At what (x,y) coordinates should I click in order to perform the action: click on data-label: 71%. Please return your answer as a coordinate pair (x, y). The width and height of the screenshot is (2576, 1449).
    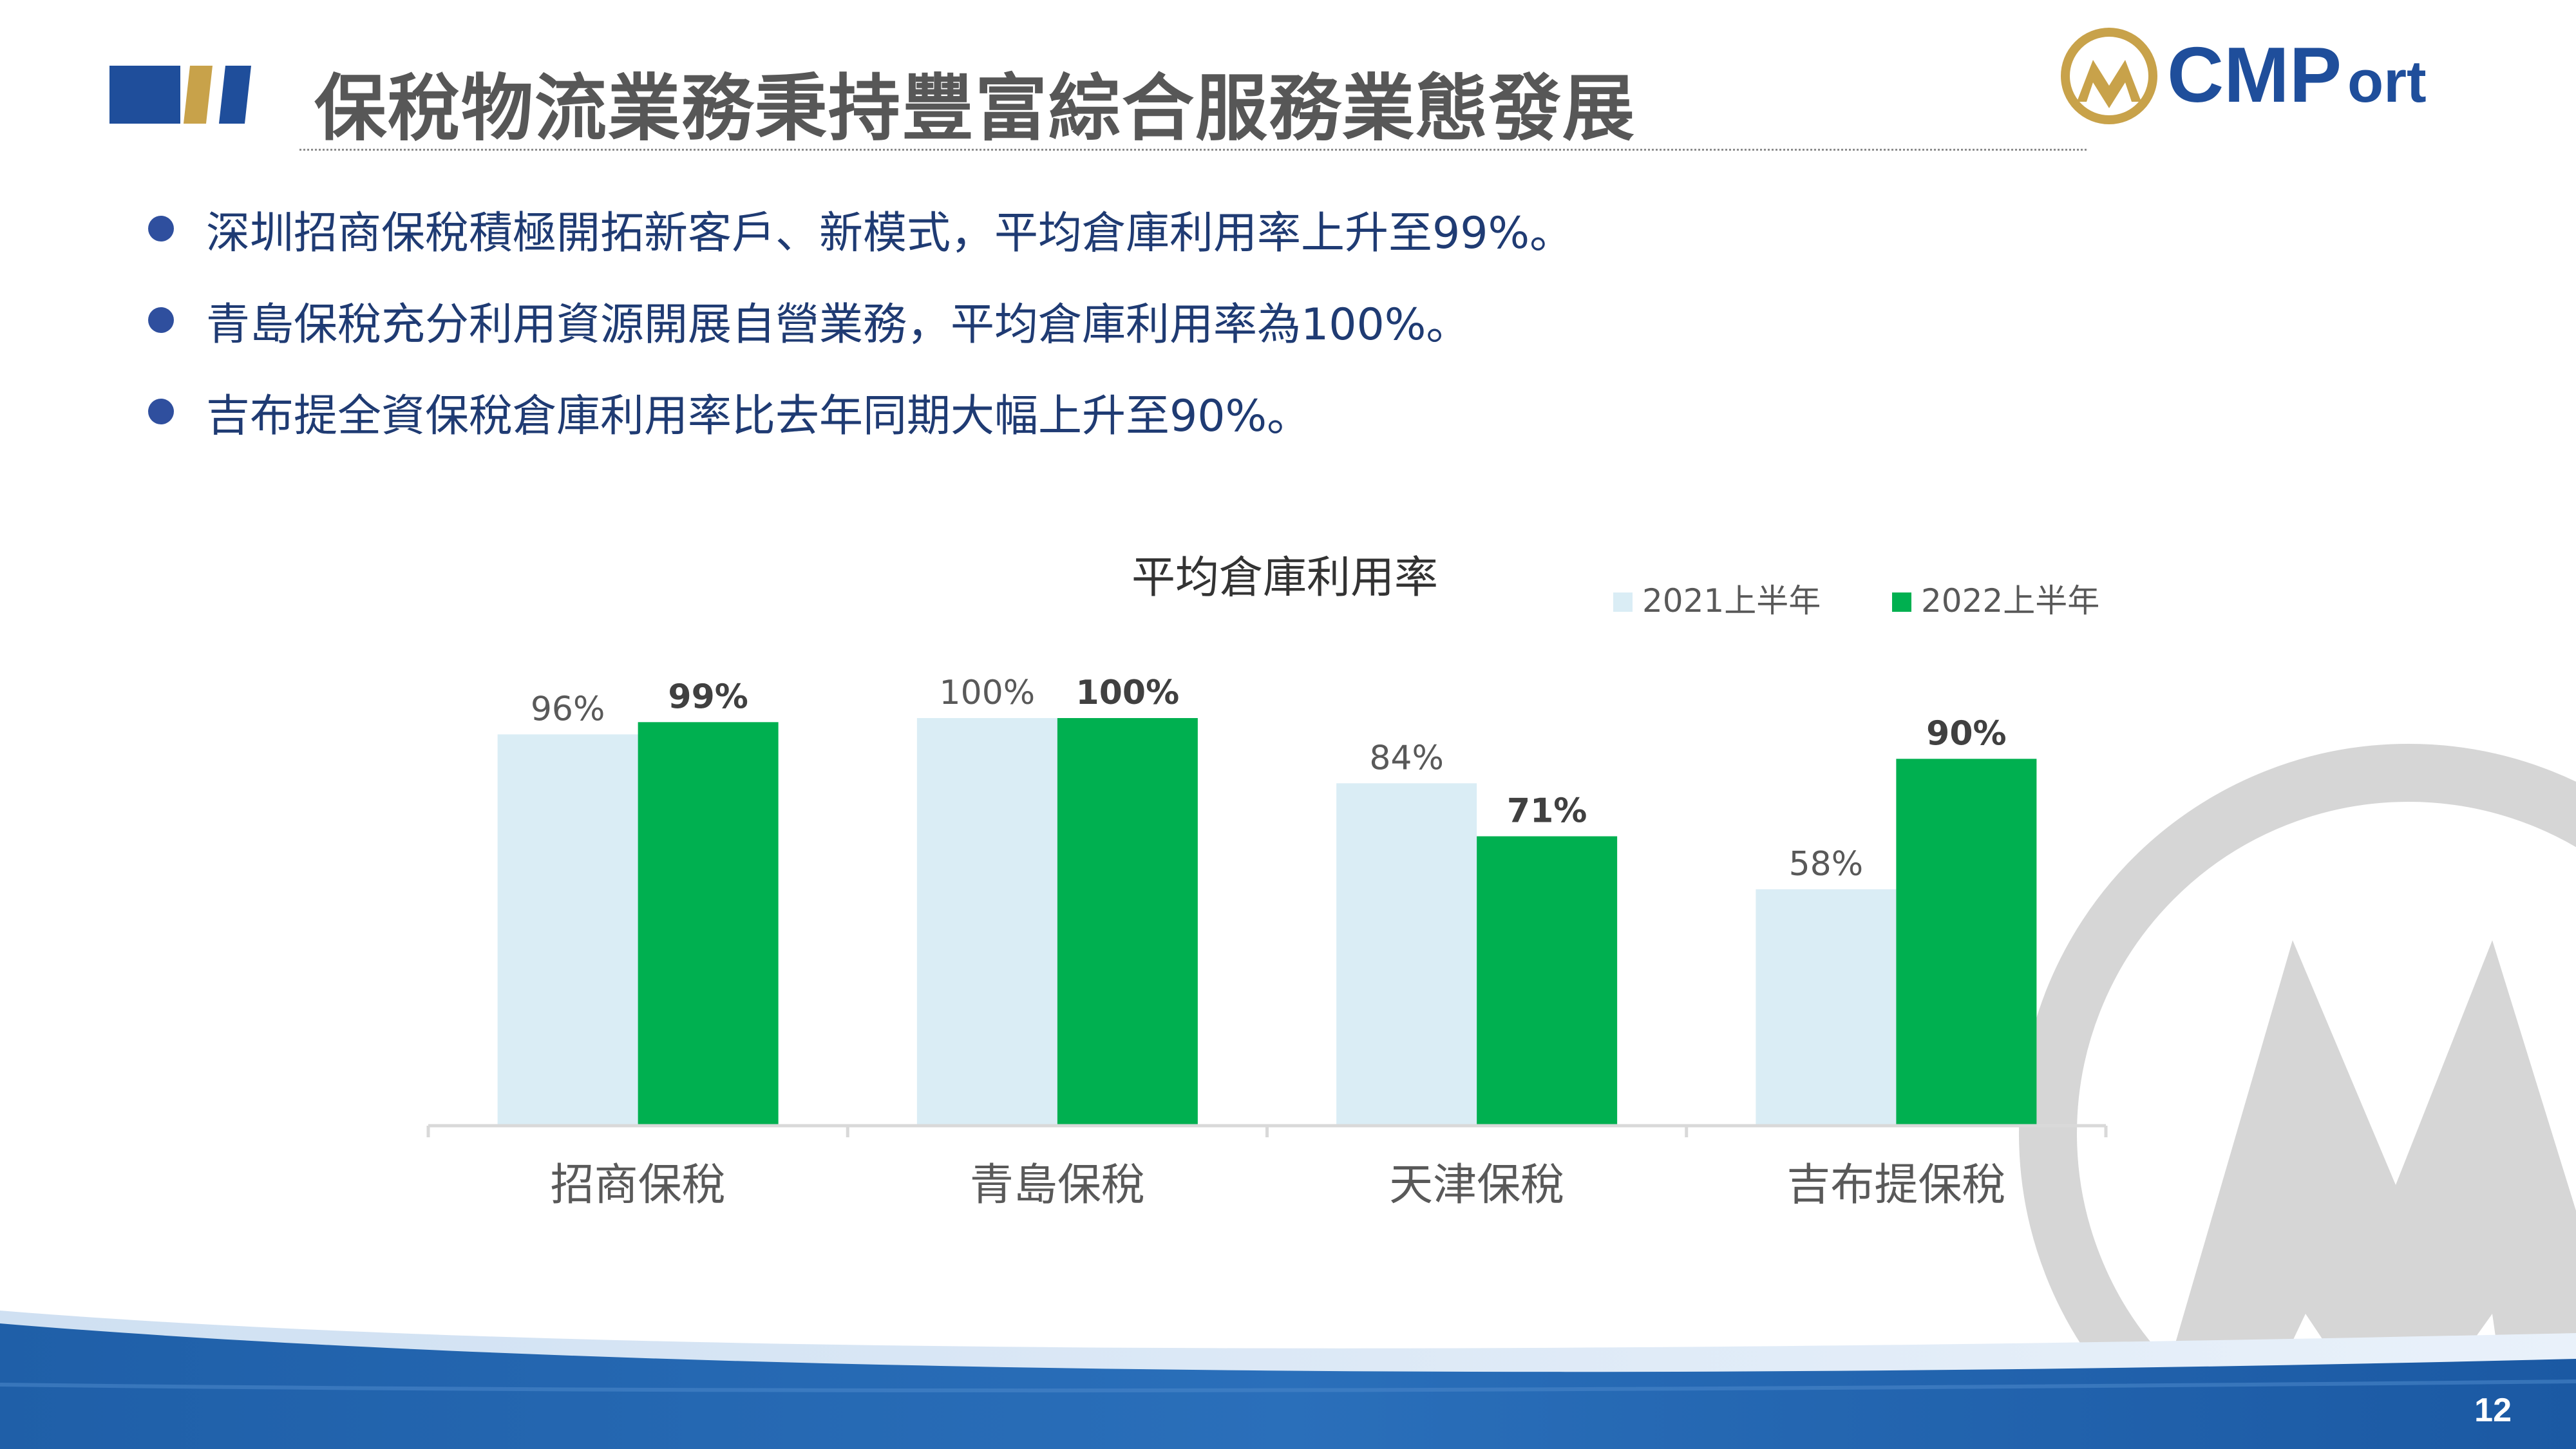
    Looking at the image, I should click on (1547, 812).